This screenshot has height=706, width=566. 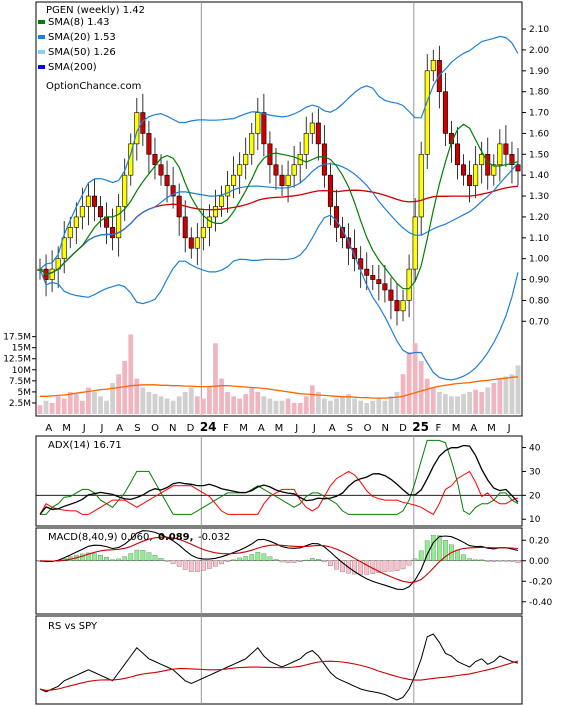 What do you see at coordinates (539, 239) in the screenshot?
I see `price-tick-label: 1.10` at bounding box center [539, 239].